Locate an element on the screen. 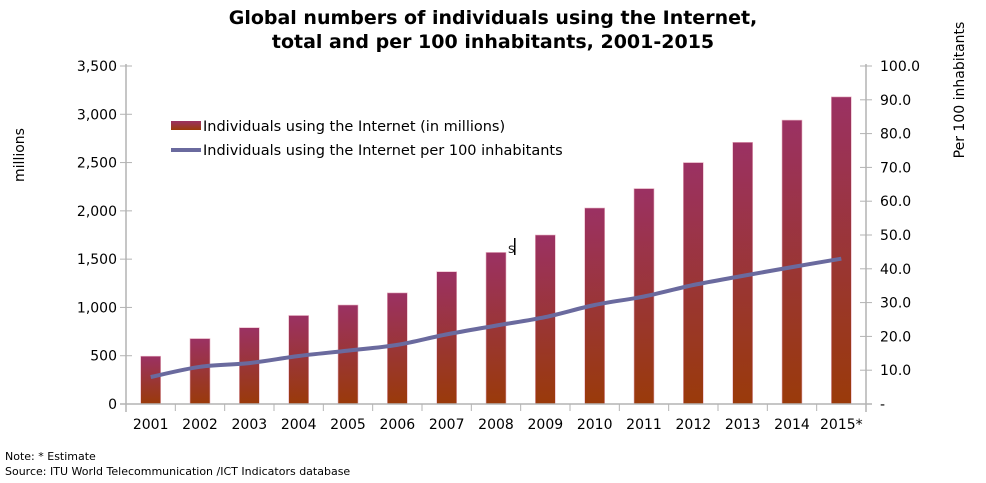  y-tick-label-left: 500 is located at coordinates (103, 357).